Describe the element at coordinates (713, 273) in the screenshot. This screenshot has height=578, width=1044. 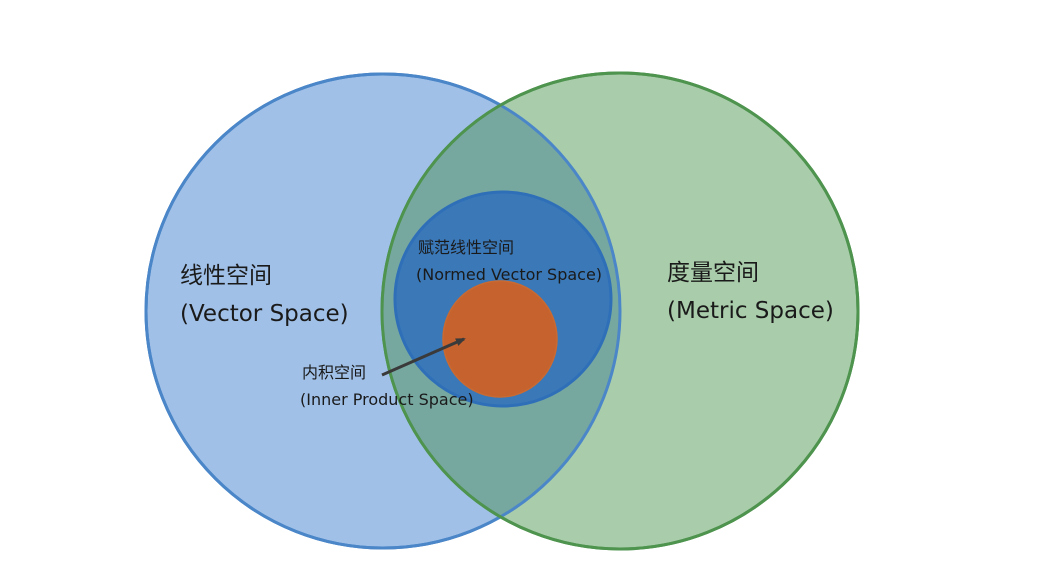
I see `metric-space-label-zh: 度量空间` at that location.